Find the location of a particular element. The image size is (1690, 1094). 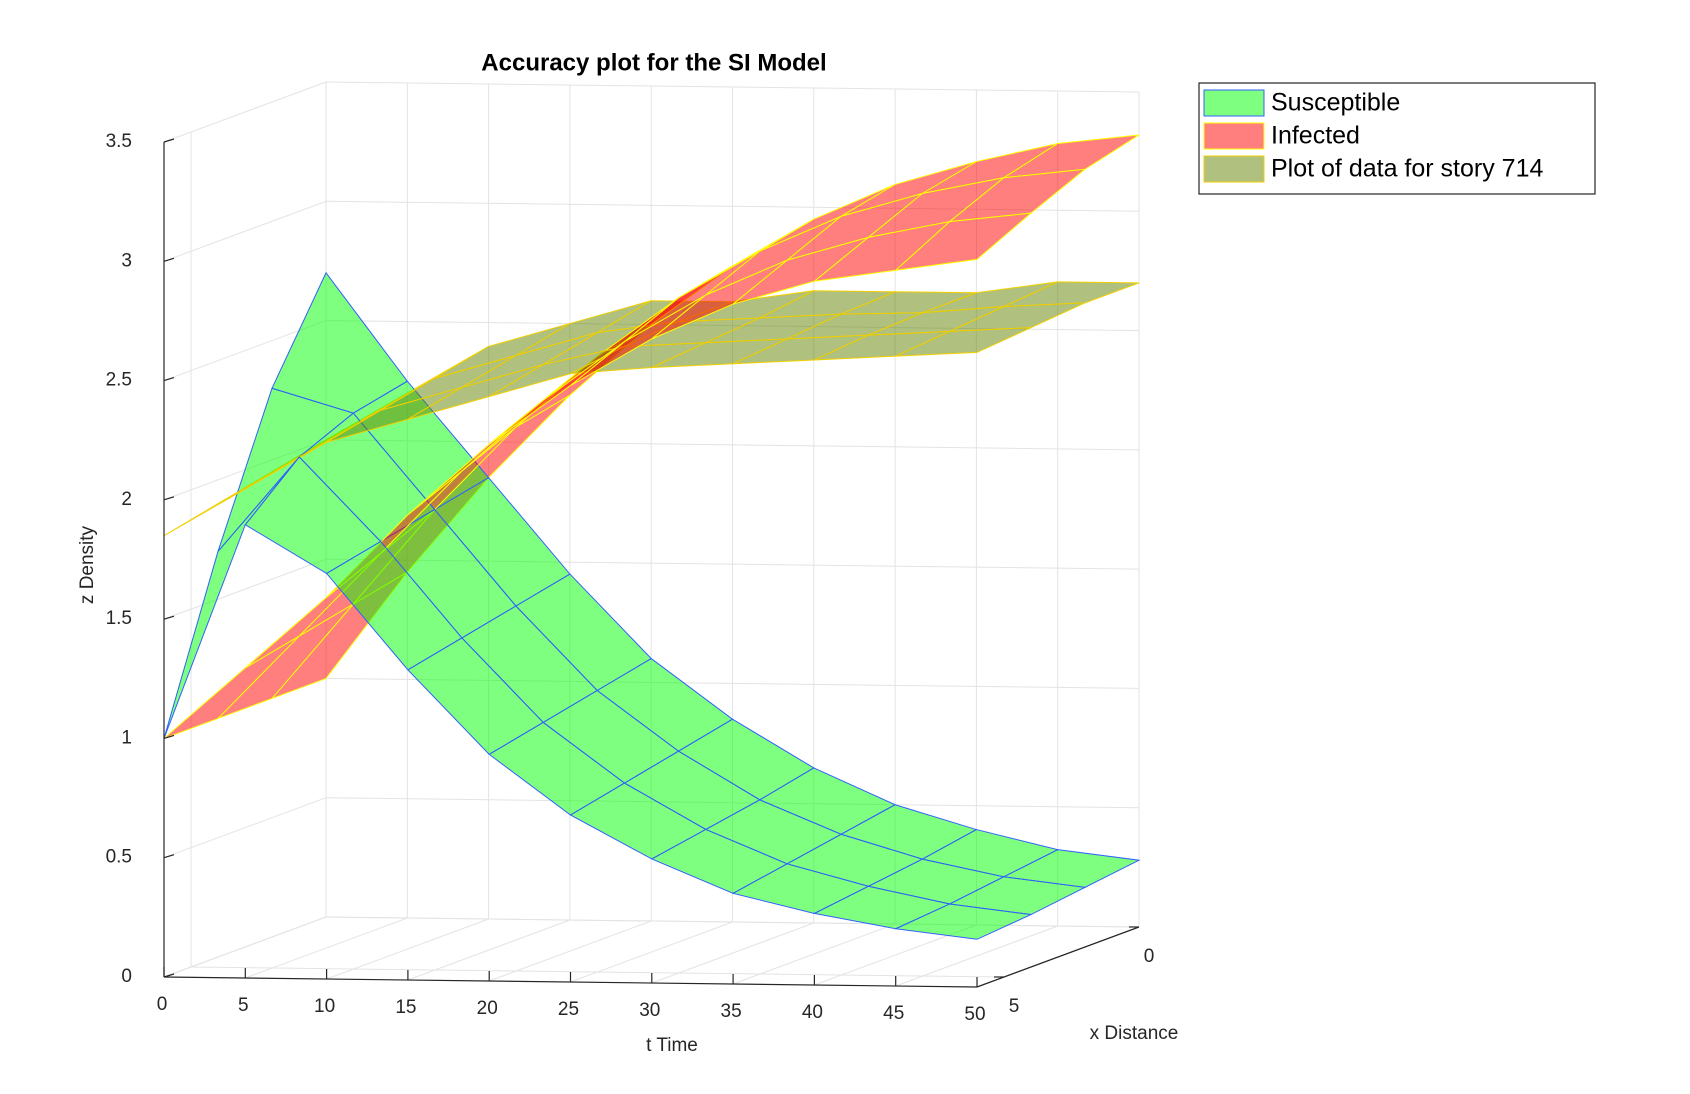

z-tick-label: 1 is located at coordinates (126, 737).